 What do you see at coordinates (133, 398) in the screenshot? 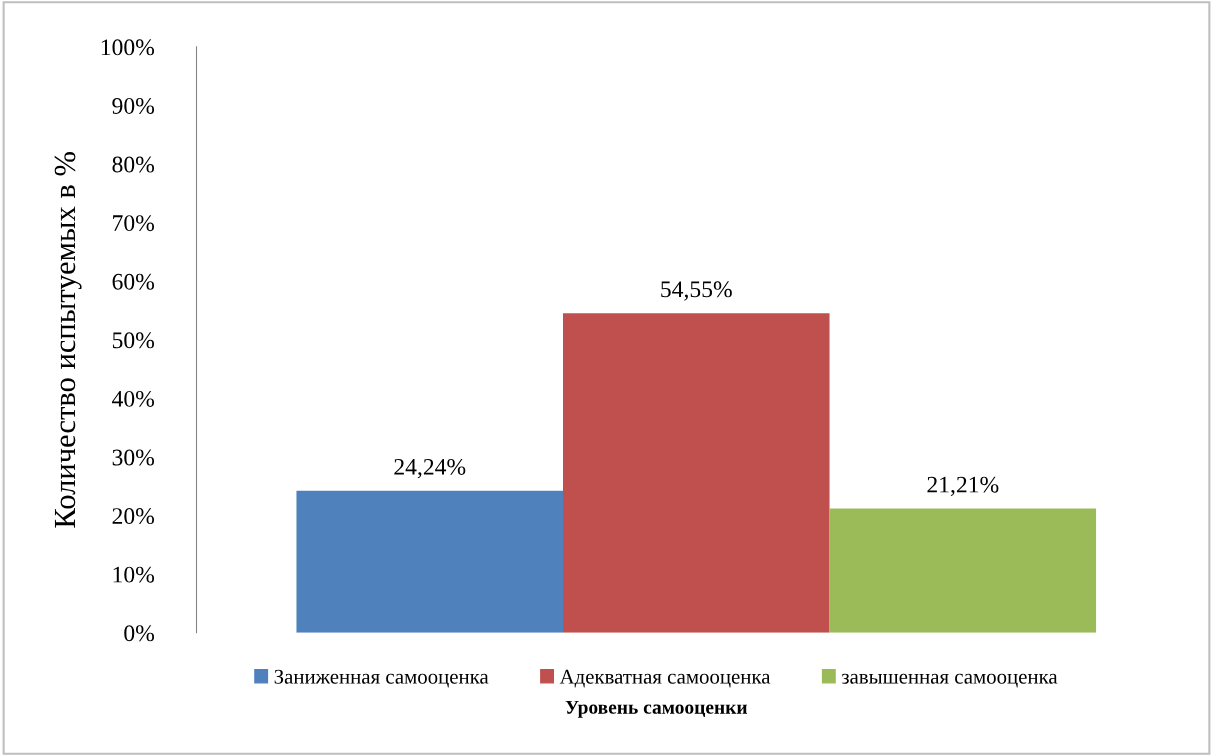
I see `y-tick-label: 40%` at bounding box center [133, 398].